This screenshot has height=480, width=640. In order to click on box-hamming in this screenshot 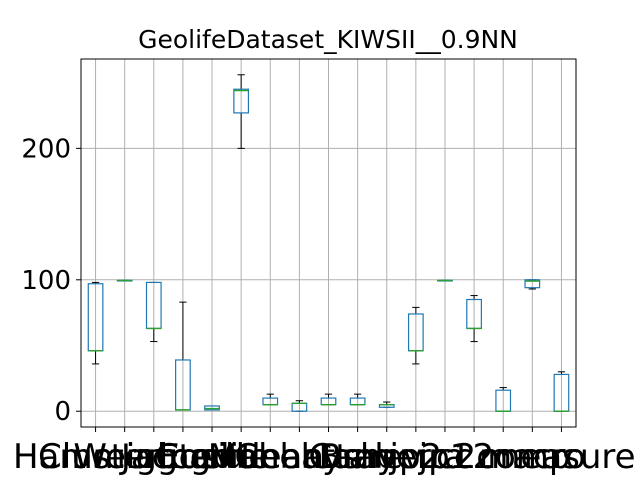, I will do `click(95, 323)`.